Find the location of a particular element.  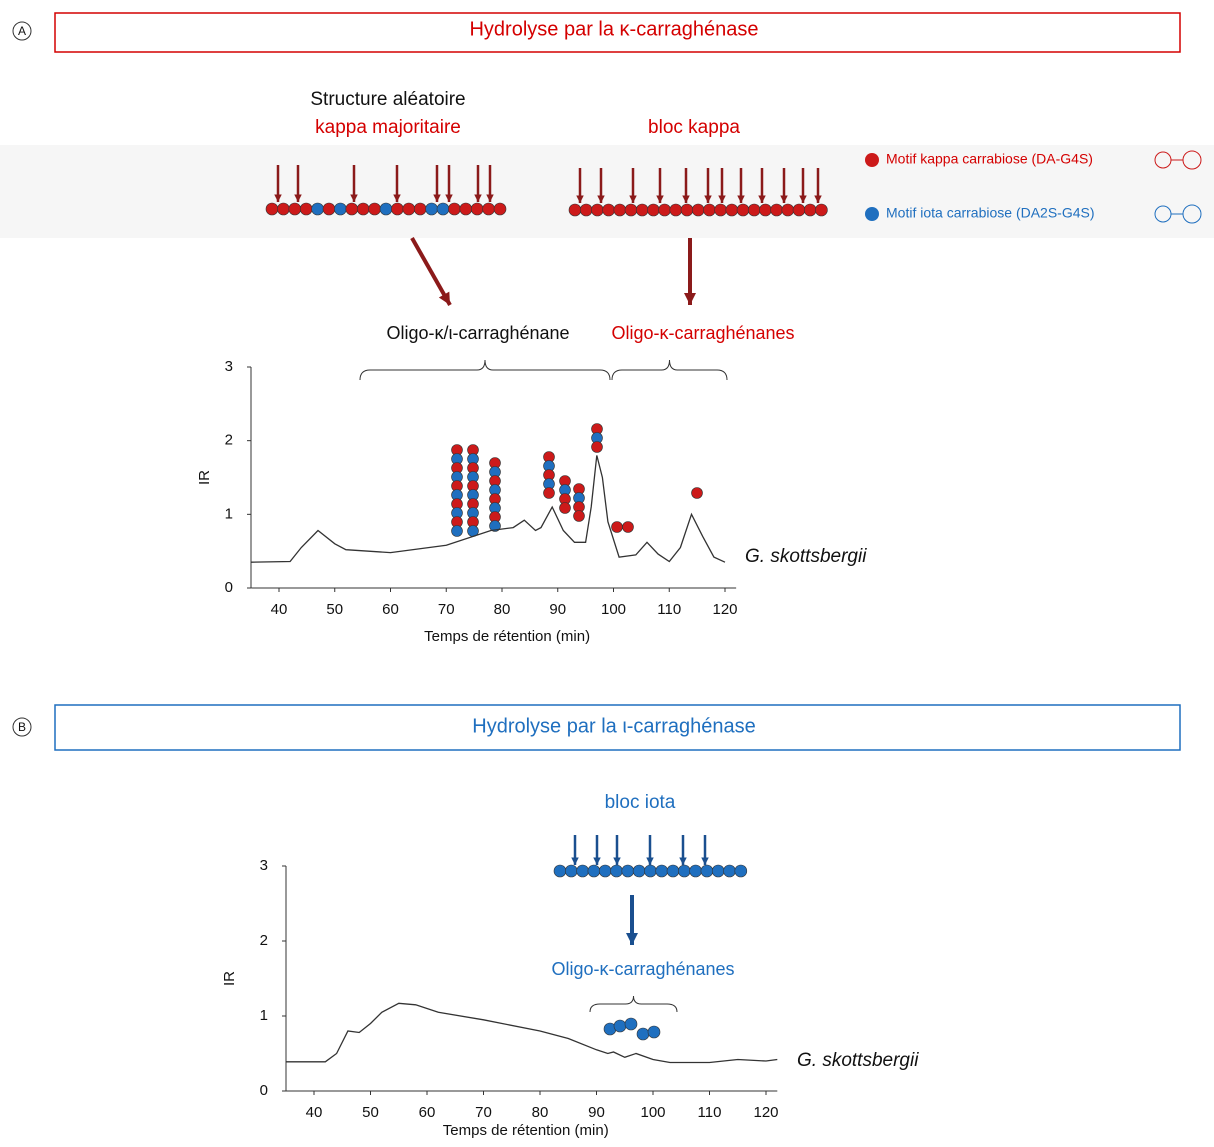

annotation: kappa majoritaire is located at coordinates (388, 127).